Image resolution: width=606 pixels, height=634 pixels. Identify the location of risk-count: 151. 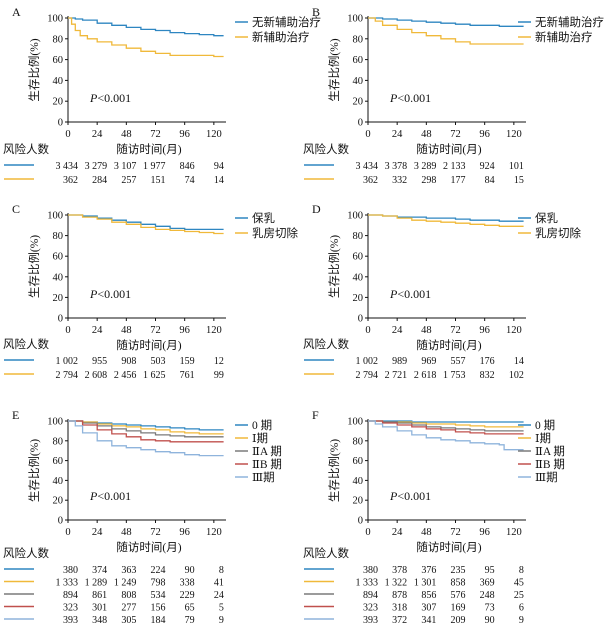
(158, 180).